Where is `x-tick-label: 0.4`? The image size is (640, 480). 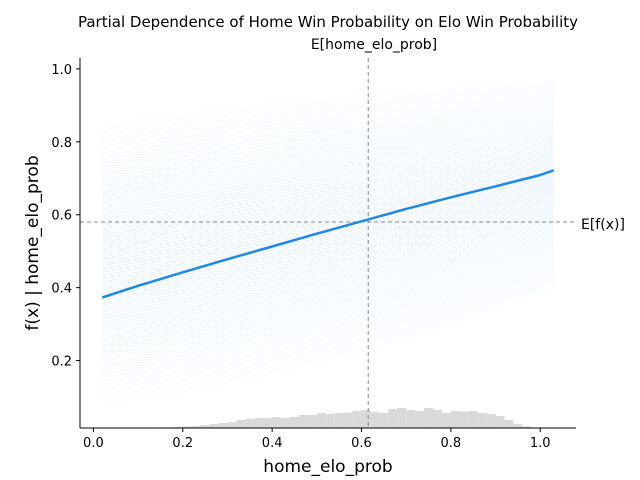 x-tick-label: 0.4 is located at coordinates (272, 443).